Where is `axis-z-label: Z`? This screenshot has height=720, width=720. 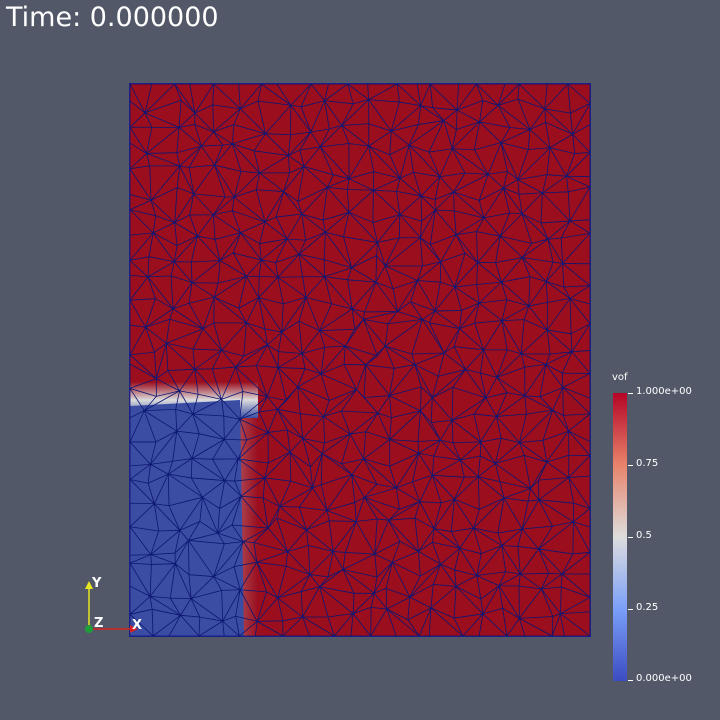 axis-z-label: Z is located at coordinates (98, 623).